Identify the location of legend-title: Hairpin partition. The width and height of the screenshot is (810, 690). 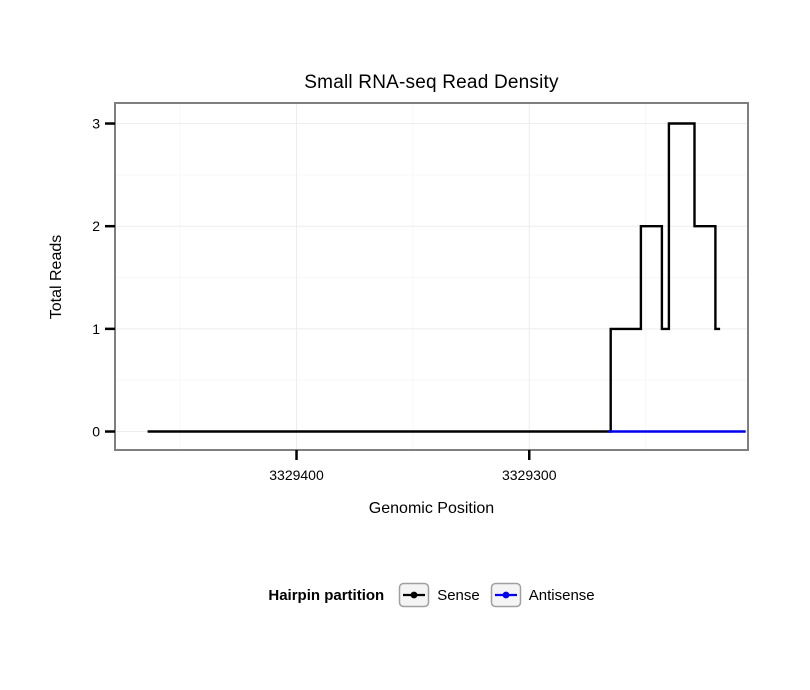
(326, 595).